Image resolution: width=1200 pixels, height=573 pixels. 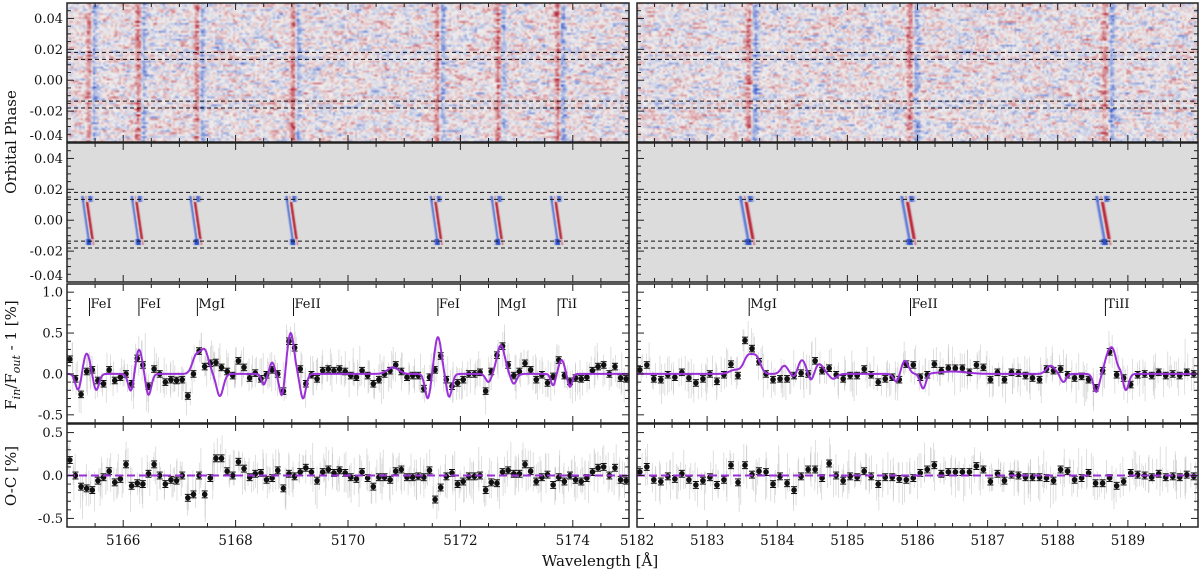 I want to click on ylabel-in: in, so click(x=16, y=394).